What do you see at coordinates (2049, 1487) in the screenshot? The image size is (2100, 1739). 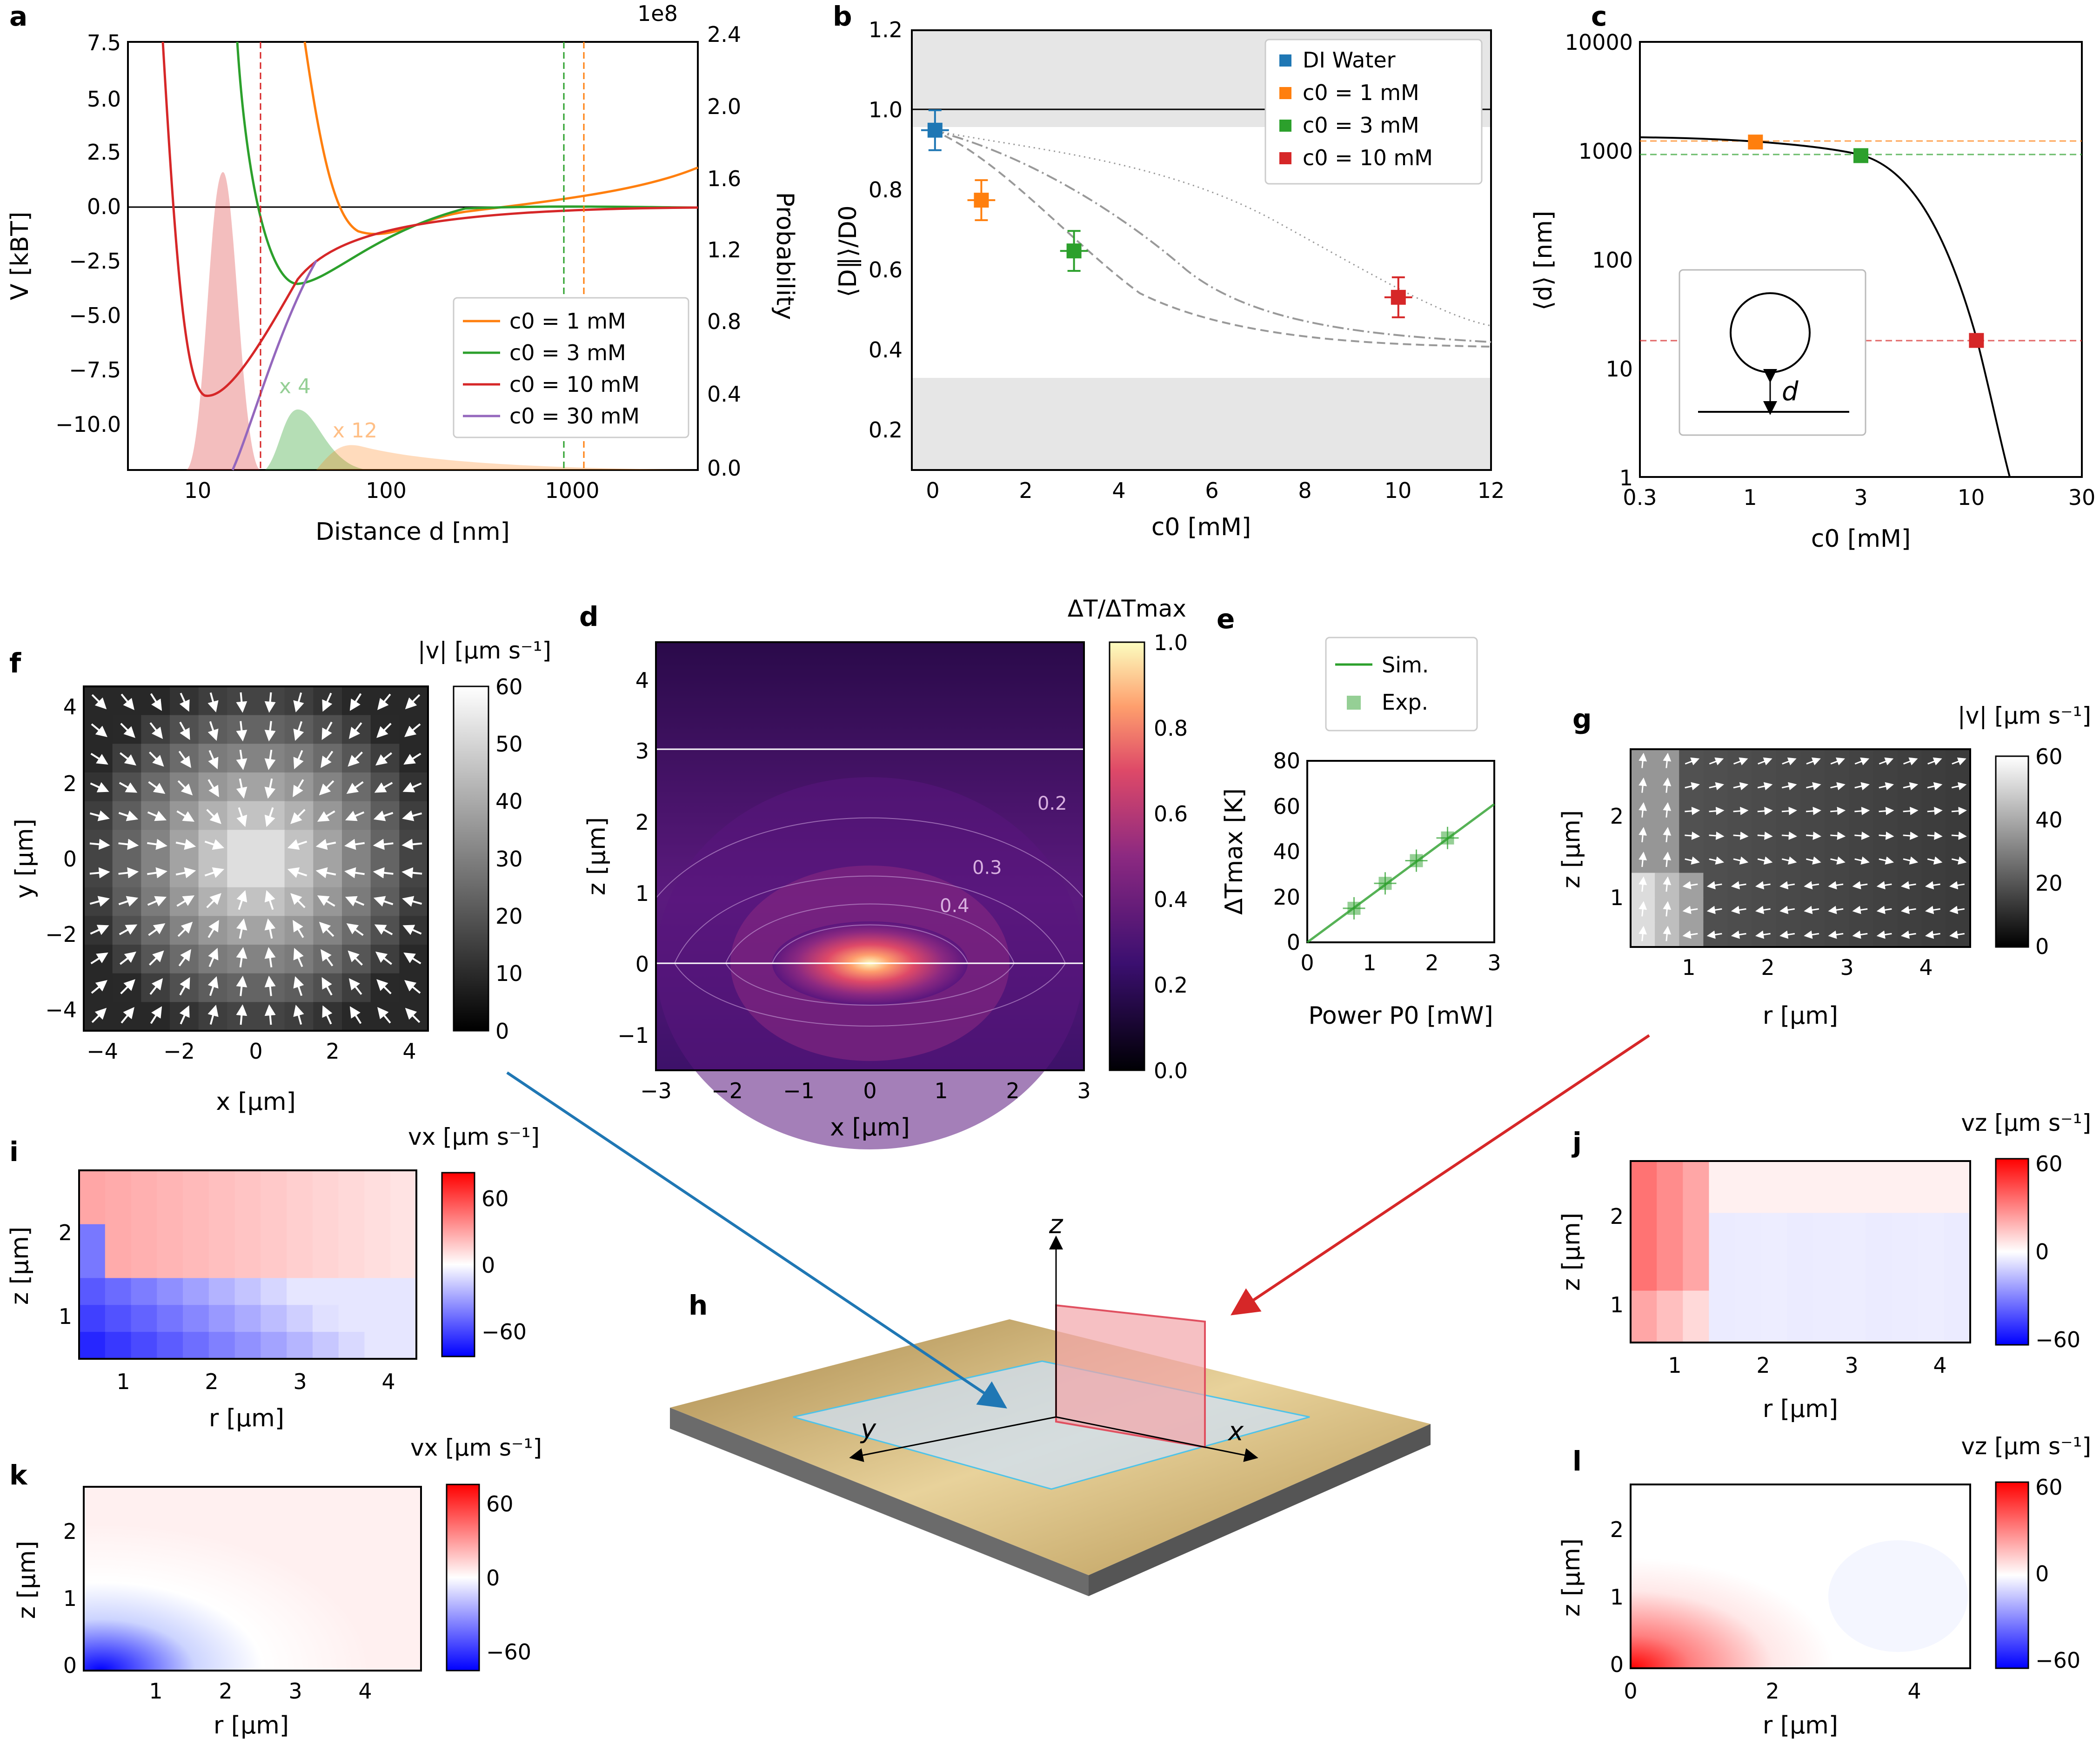 I see `panel-l-cbar-tick: 60` at bounding box center [2049, 1487].